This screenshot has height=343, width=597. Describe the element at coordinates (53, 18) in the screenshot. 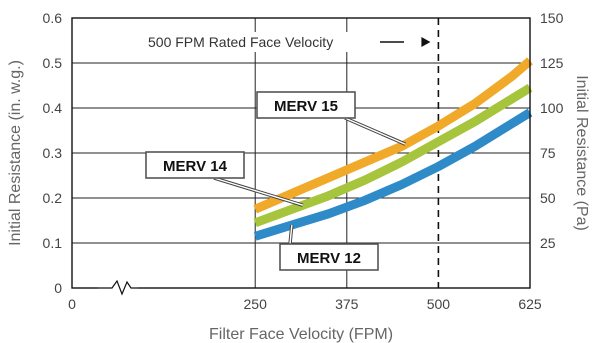

I see `y-left-tick-label: 0.6` at that location.